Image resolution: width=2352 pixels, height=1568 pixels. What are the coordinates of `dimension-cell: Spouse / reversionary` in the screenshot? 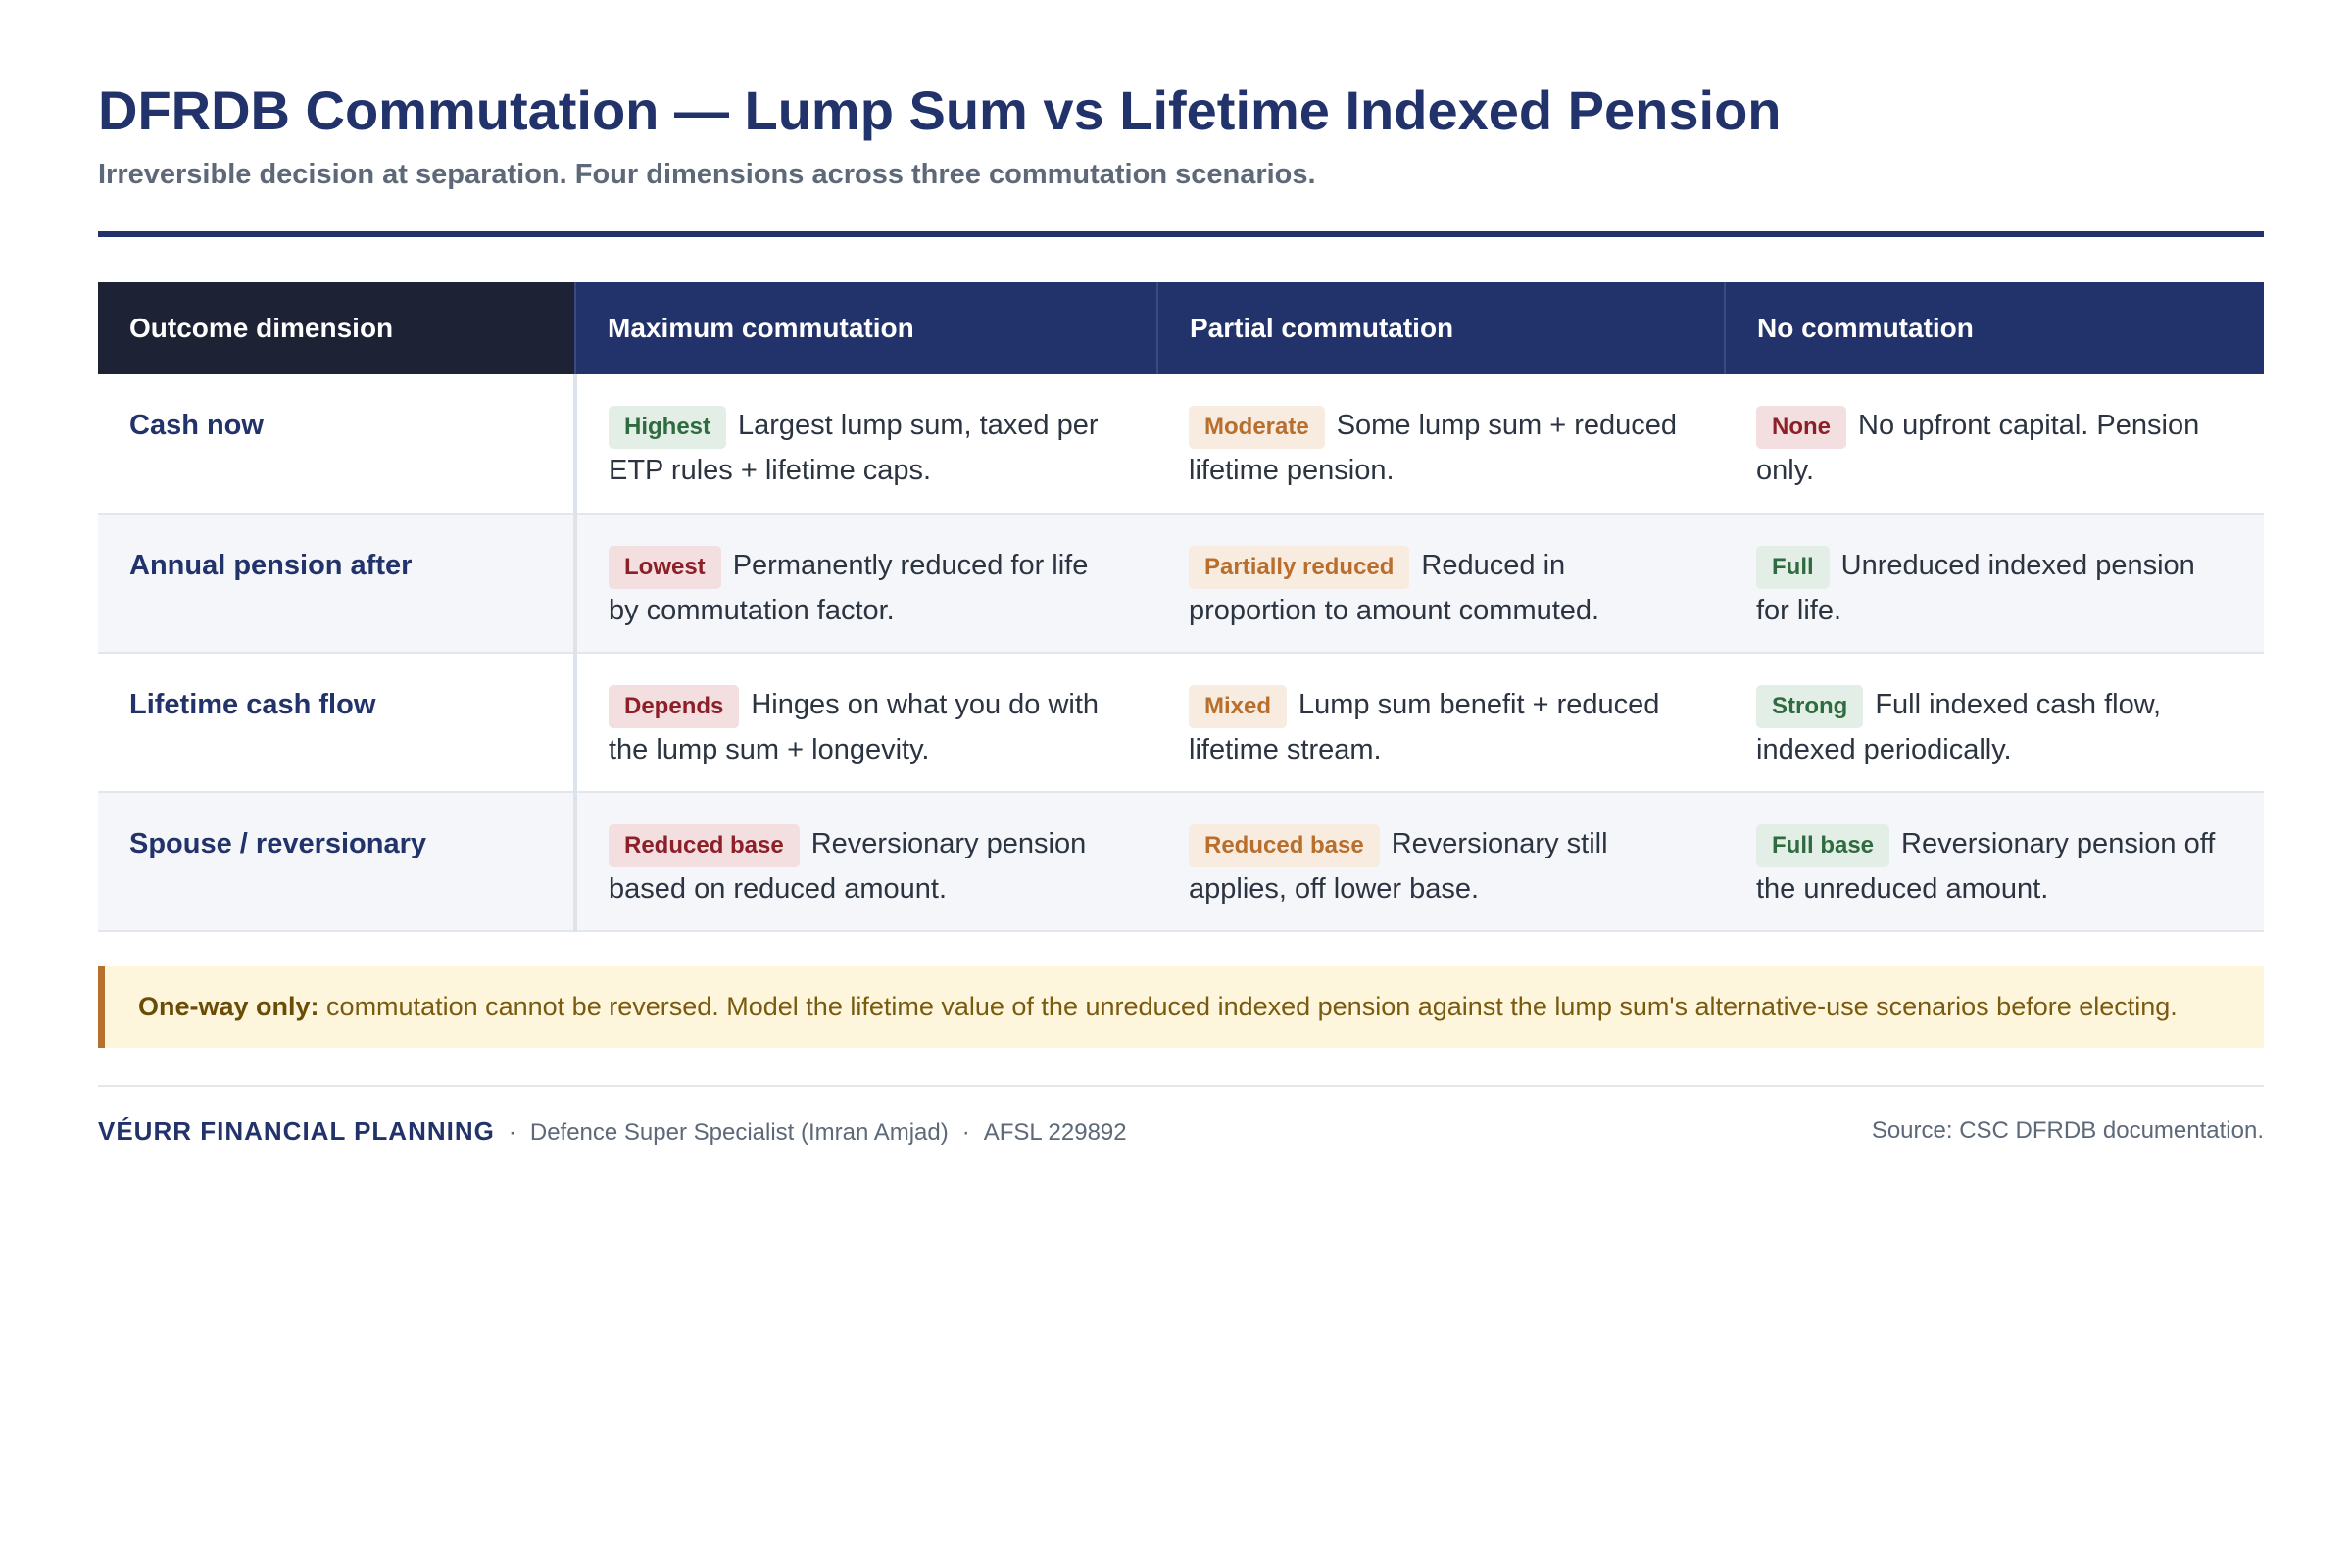 It's located at (337, 862).